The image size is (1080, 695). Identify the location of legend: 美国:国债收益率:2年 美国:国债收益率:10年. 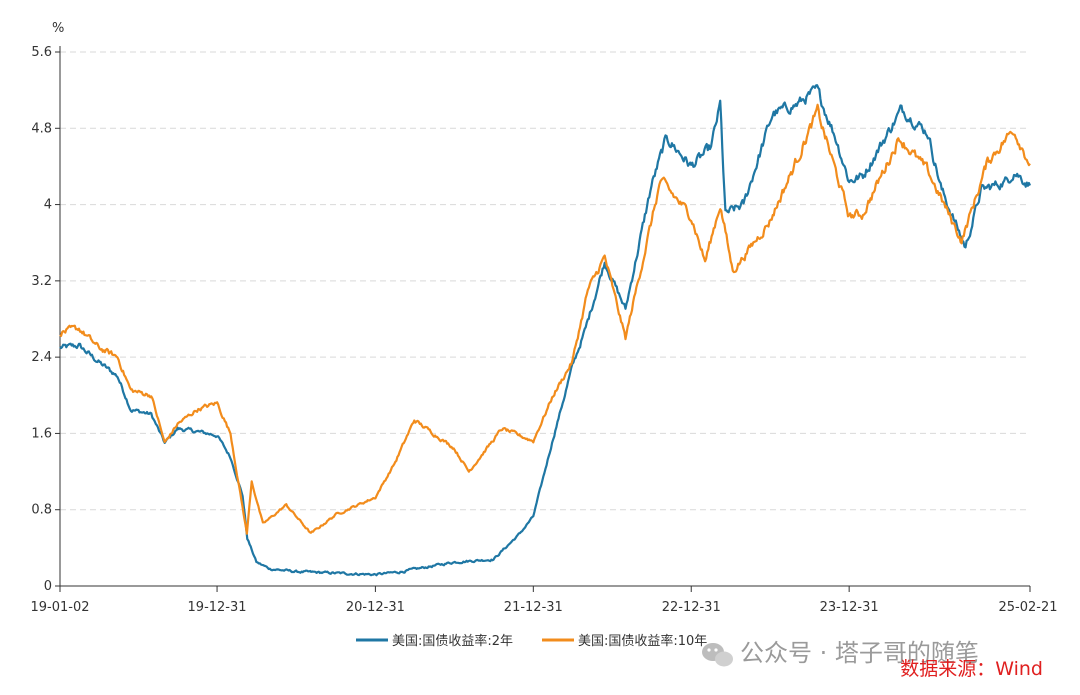
(531, 641).